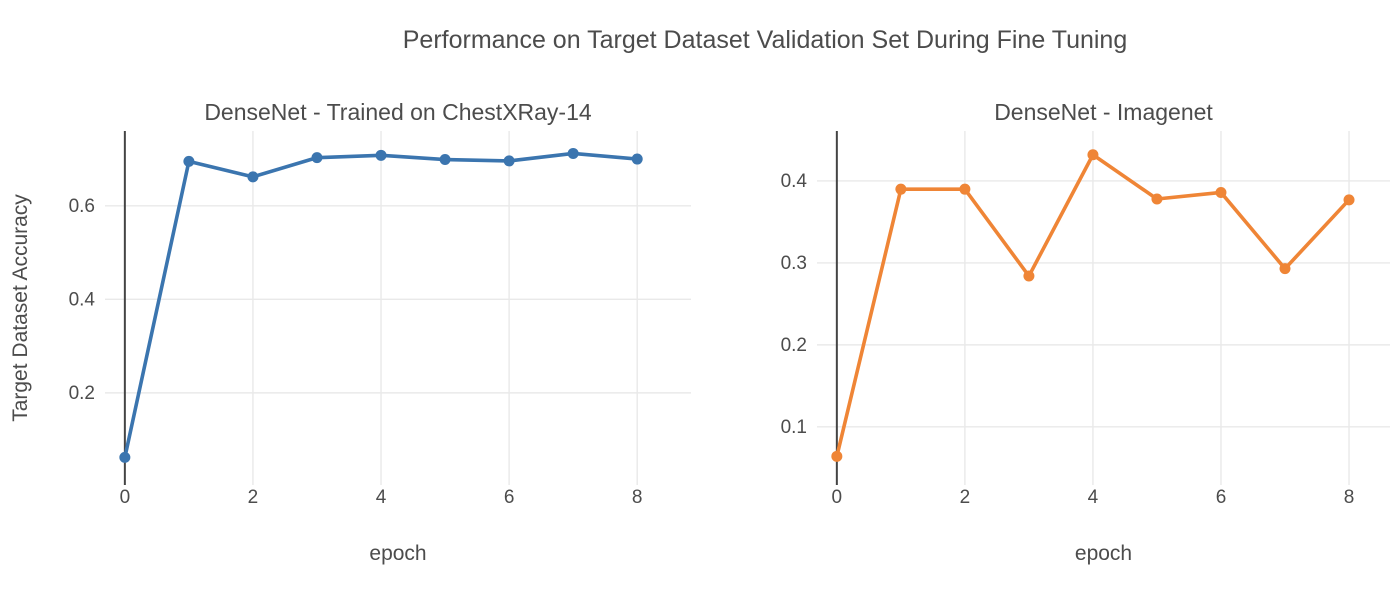 The width and height of the screenshot is (1390, 612). What do you see at coordinates (794, 263) in the screenshot?
I see `y-tick-label: 0.3` at bounding box center [794, 263].